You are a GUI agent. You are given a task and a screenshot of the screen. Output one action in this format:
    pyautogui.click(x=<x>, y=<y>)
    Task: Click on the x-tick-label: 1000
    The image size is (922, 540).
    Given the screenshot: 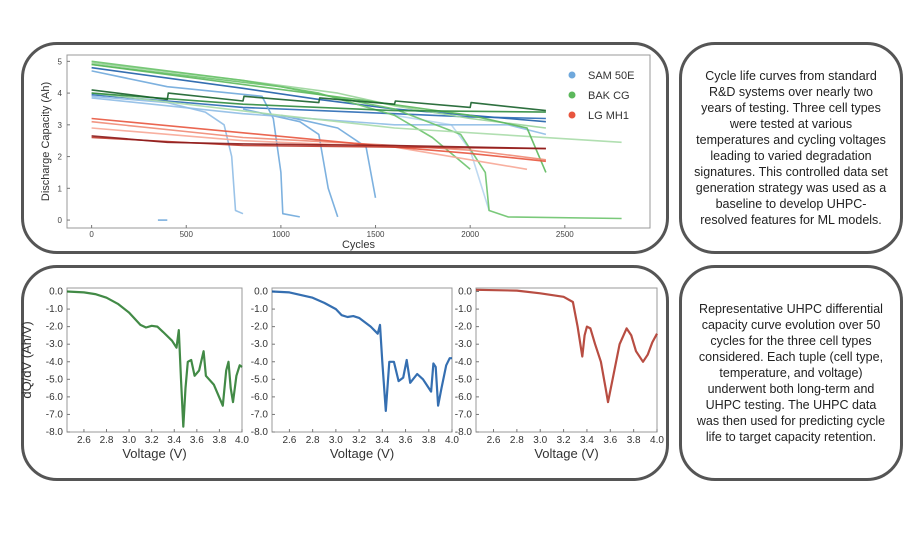 What is the action you would take?
    pyautogui.click(x=281, y=234)
    